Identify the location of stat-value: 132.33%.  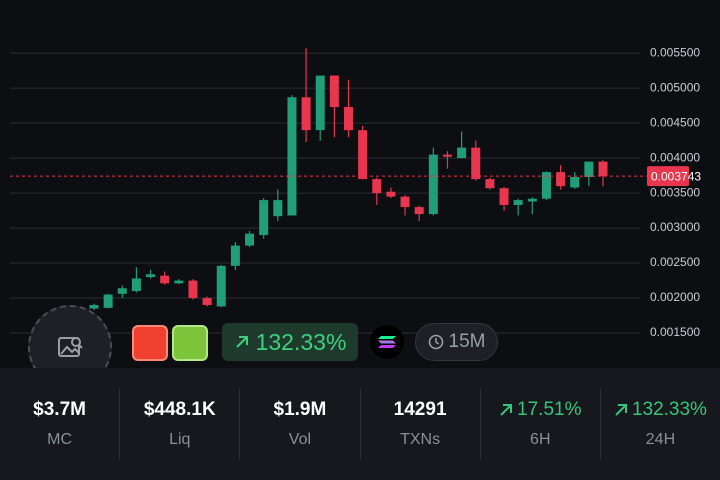
(669, 409).